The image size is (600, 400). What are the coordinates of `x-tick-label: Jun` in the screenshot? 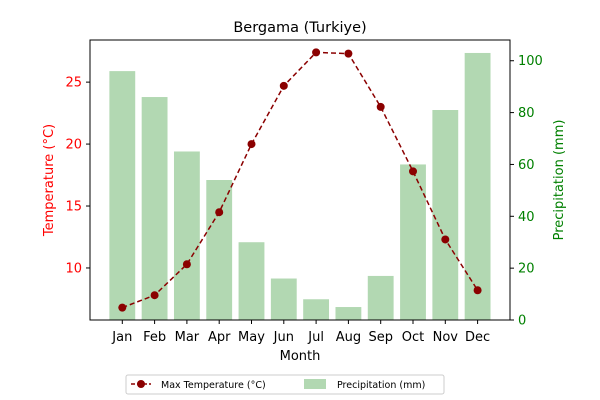 It's located at (283, 337).